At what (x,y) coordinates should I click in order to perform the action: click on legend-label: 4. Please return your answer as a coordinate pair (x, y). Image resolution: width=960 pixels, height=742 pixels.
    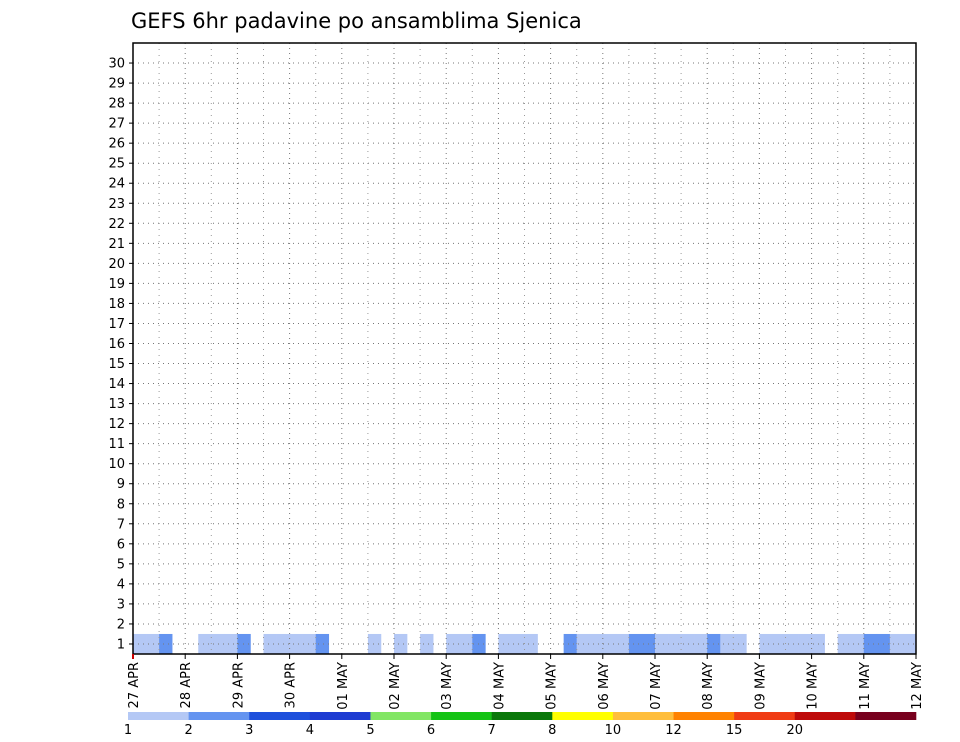
    Looking at the image, I should click on (310, 730).